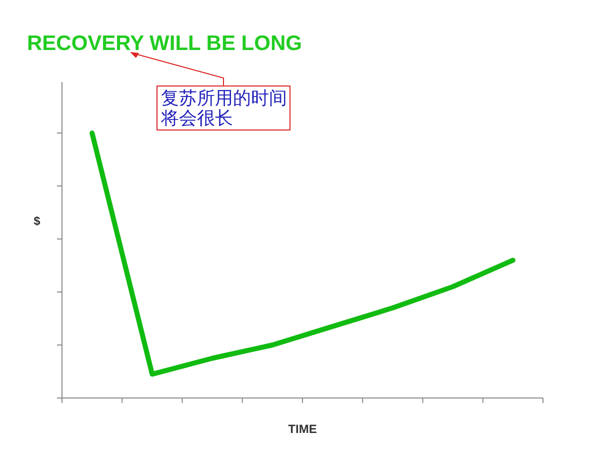 This screenshot has height=450, width=591. What do you see at coordinates (224, 98) in the screenshot?
I see `text: 复苏所用的时间` at bounding box center [224, 98].